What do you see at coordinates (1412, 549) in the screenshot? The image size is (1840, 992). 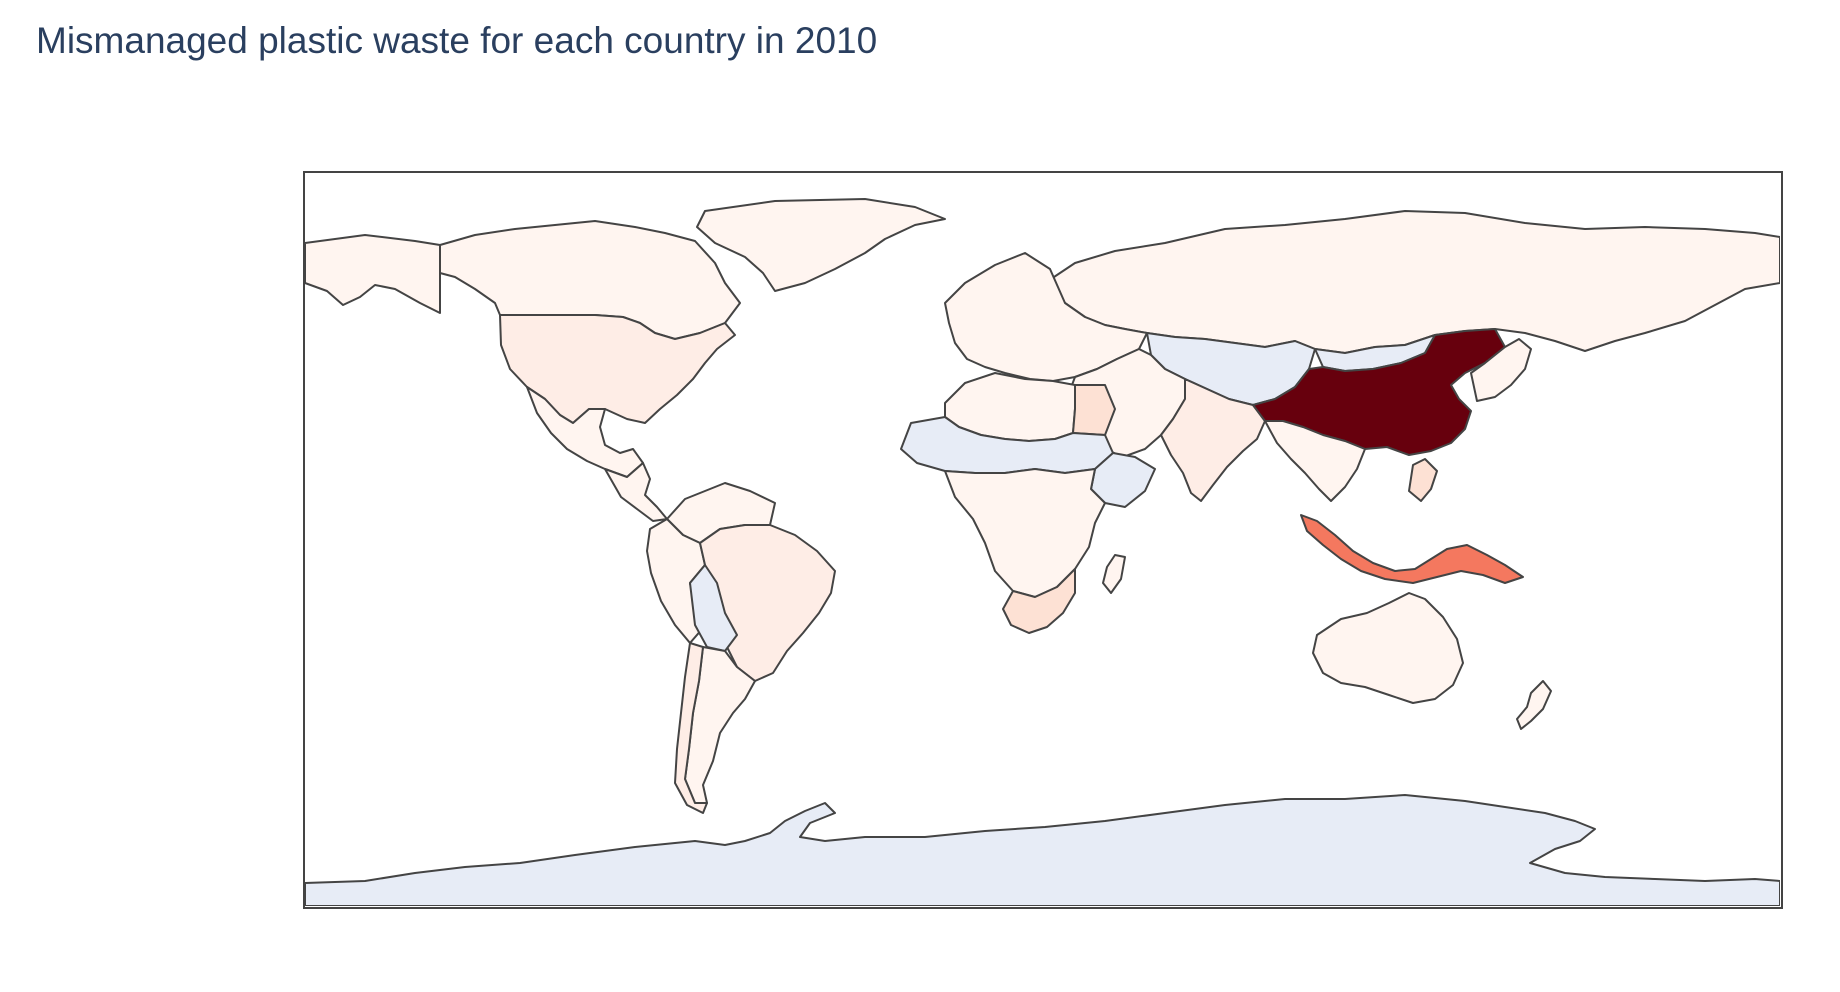 I see `country-indonesia` at bounding box center [1412, 549].